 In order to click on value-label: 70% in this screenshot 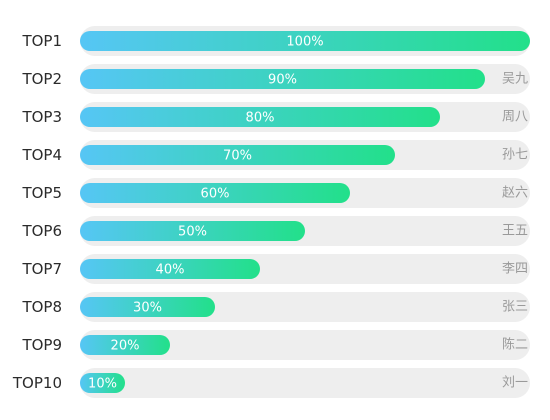, I will do `click(237, 156)`.